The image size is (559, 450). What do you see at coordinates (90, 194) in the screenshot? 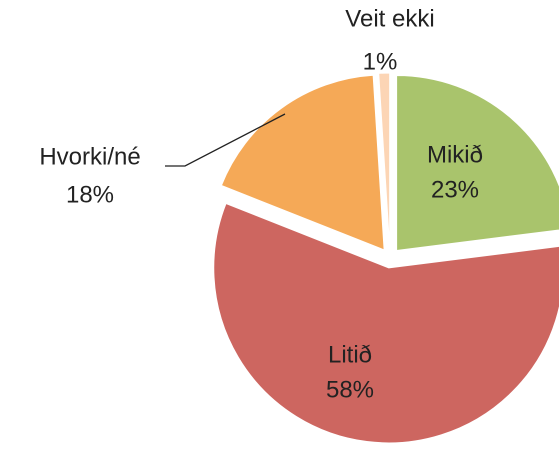
I see `slice-value: 18%` at bounding box center [90, 194].